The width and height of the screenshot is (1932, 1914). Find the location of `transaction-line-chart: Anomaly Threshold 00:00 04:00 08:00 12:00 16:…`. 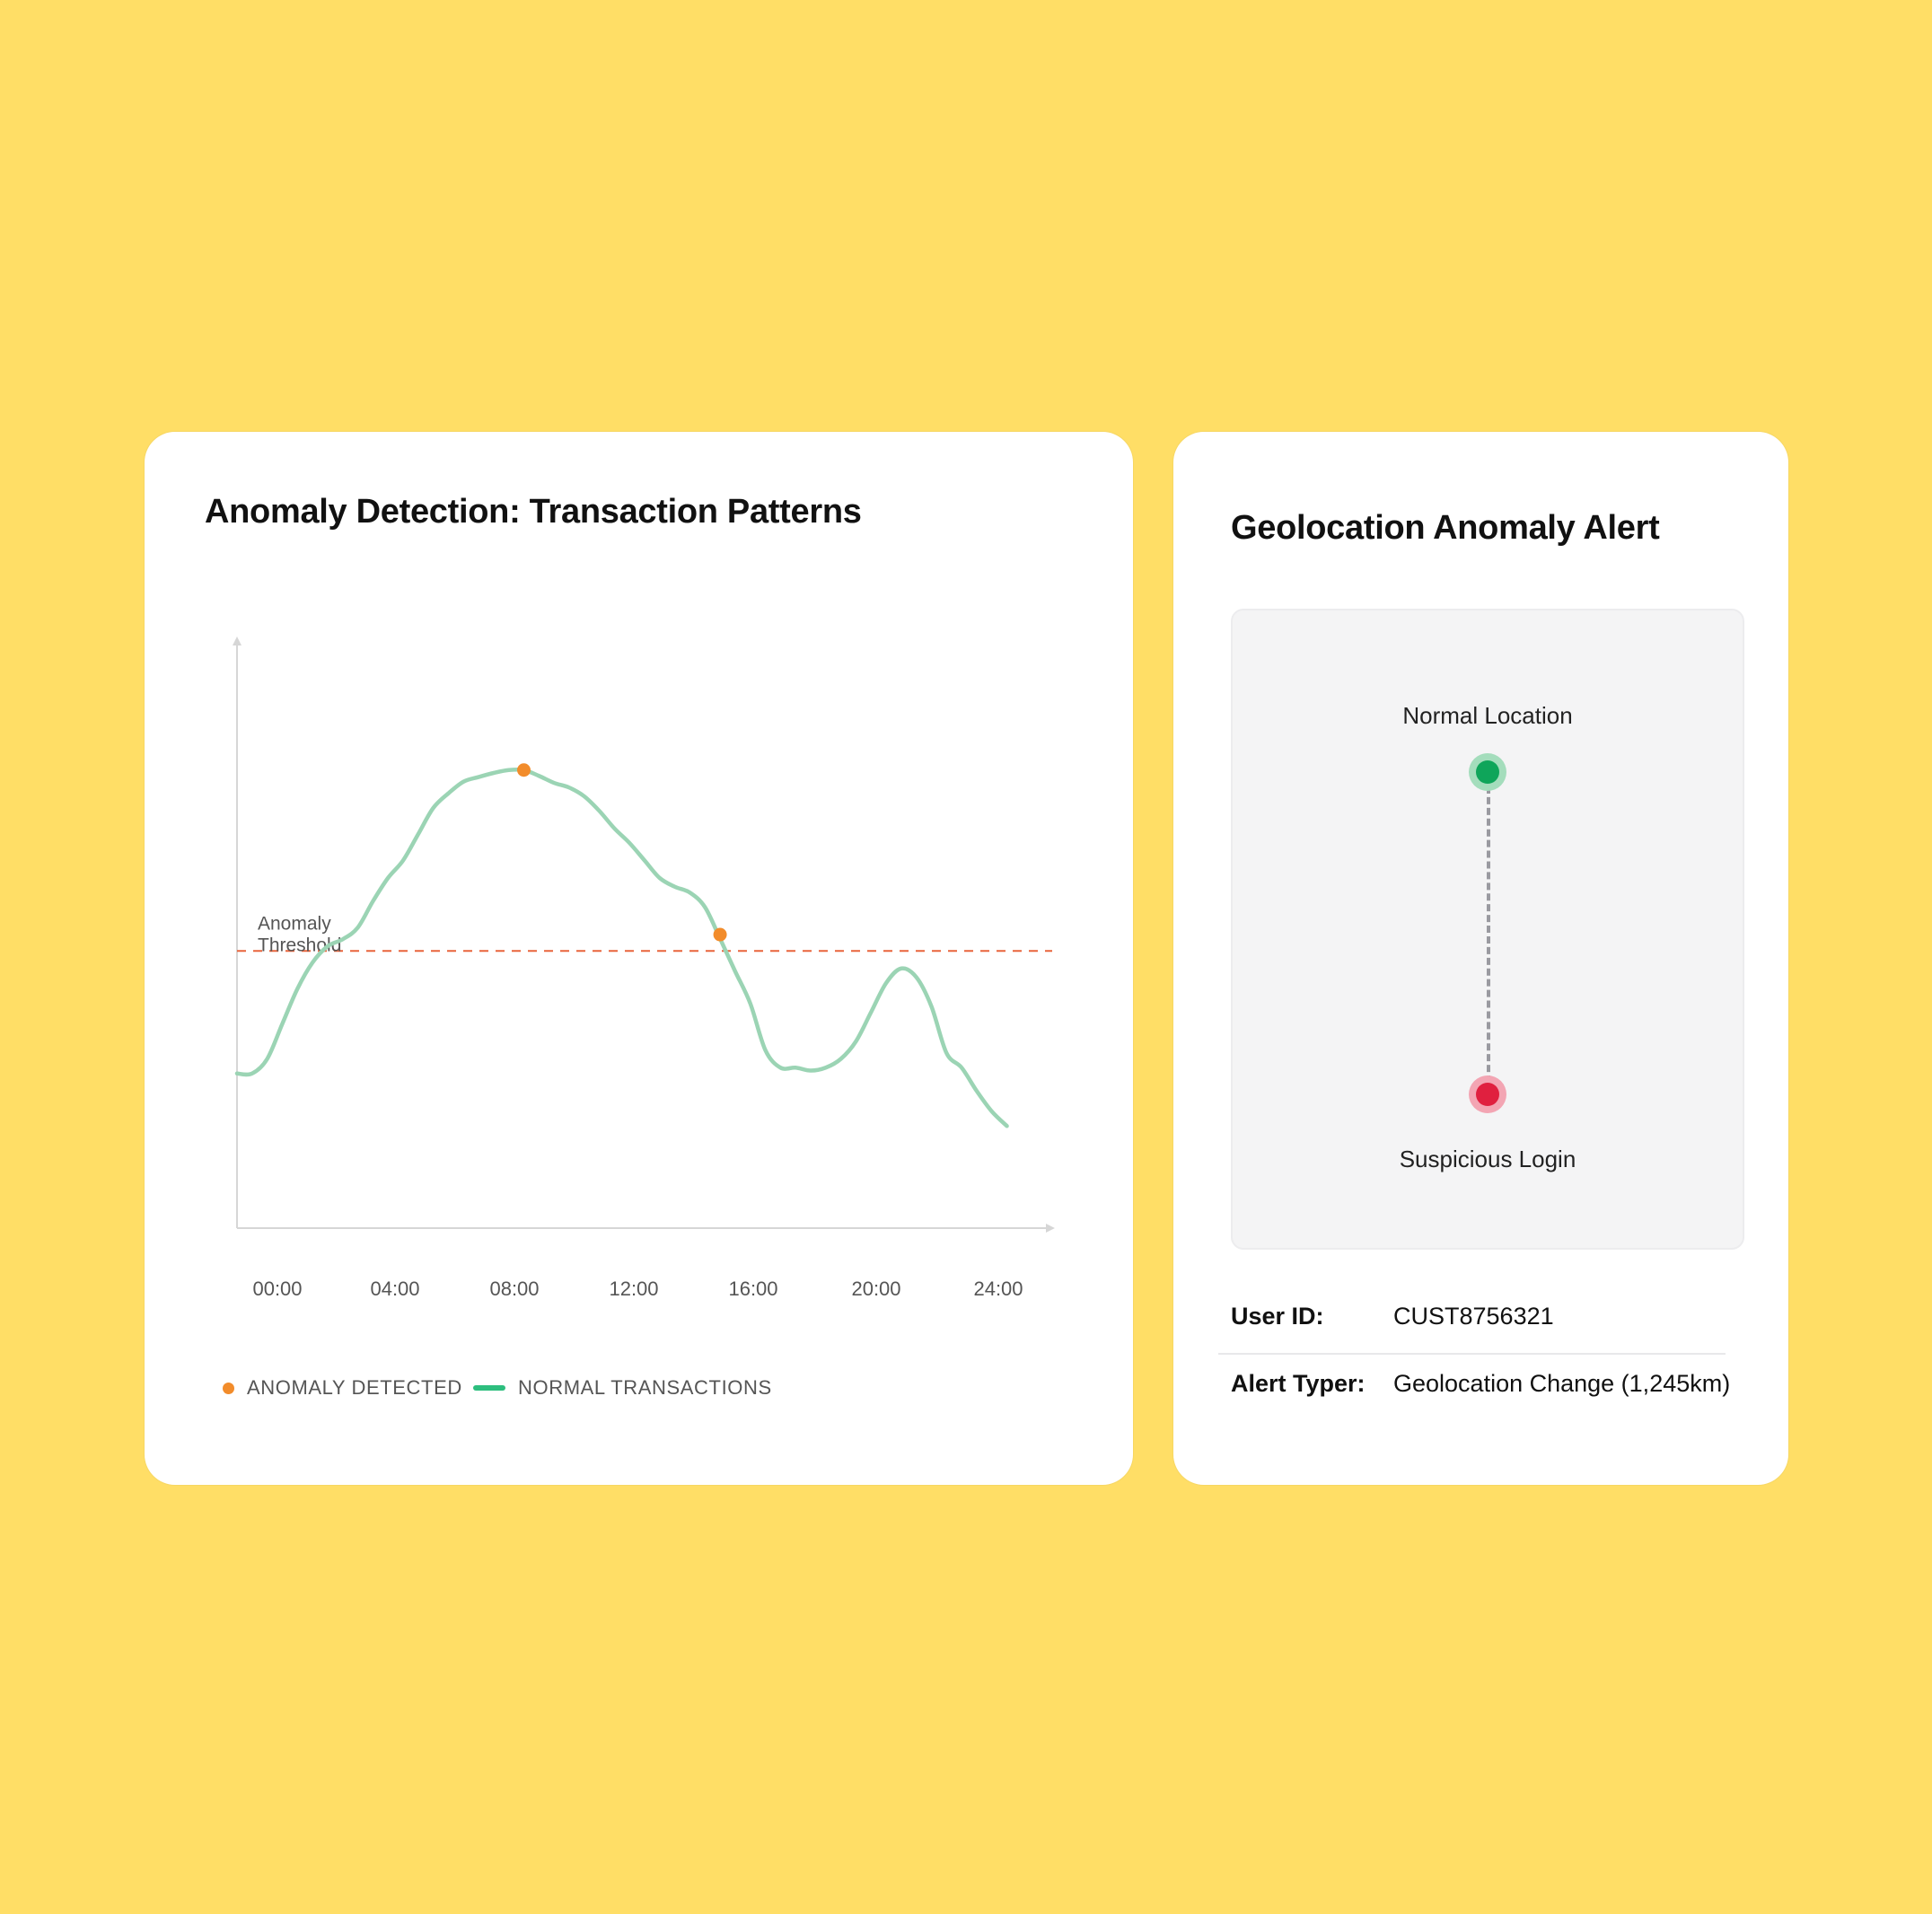

transaction-line-chart: Anomaly Threshold 00:00 04:00 08:00 12:00 16:… is located at coordinates (644, 968).